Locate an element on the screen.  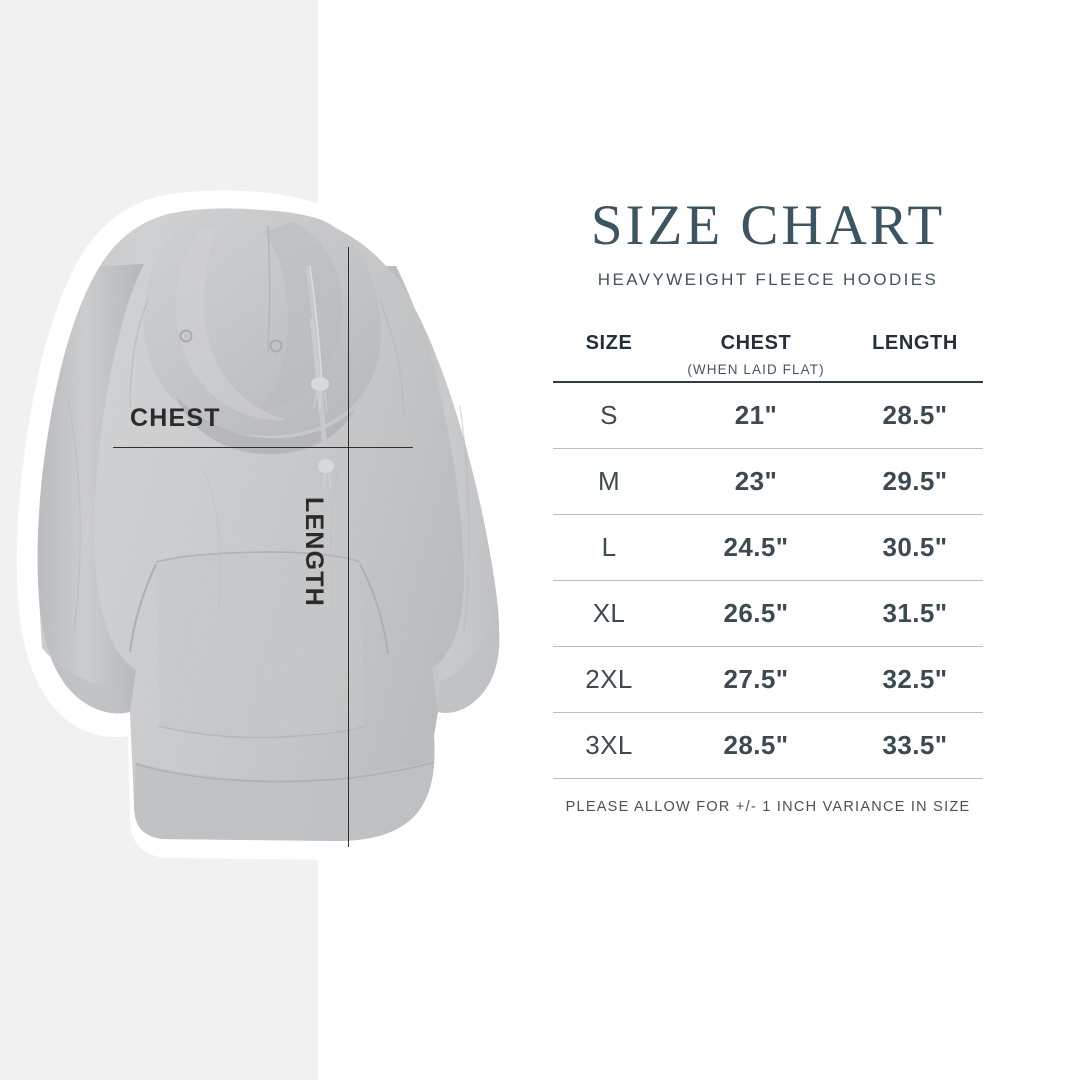
column-header-size: SIZE is located at coordinates (609, 357).